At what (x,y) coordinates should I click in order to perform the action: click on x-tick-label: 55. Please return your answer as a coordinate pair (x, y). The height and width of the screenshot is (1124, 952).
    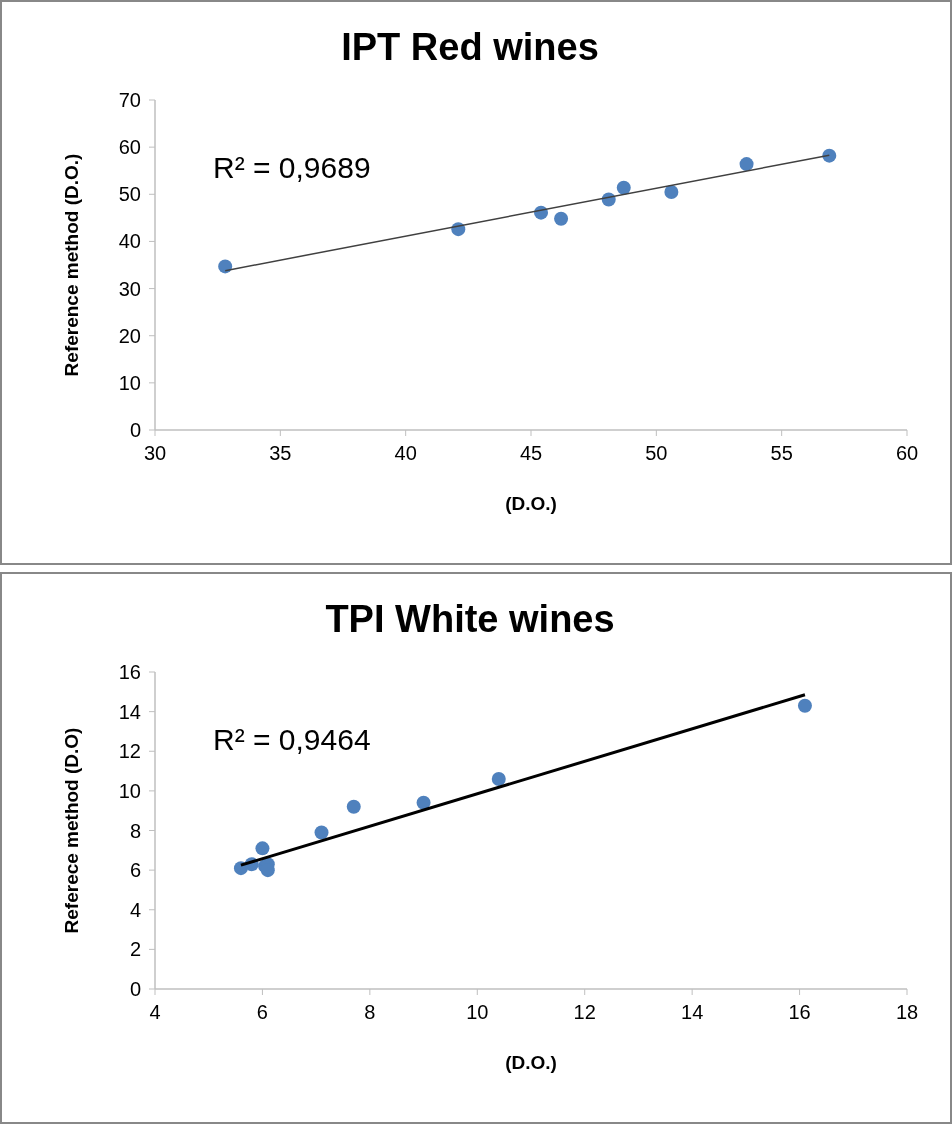
    Looking at the image, I should click on (781, 453).